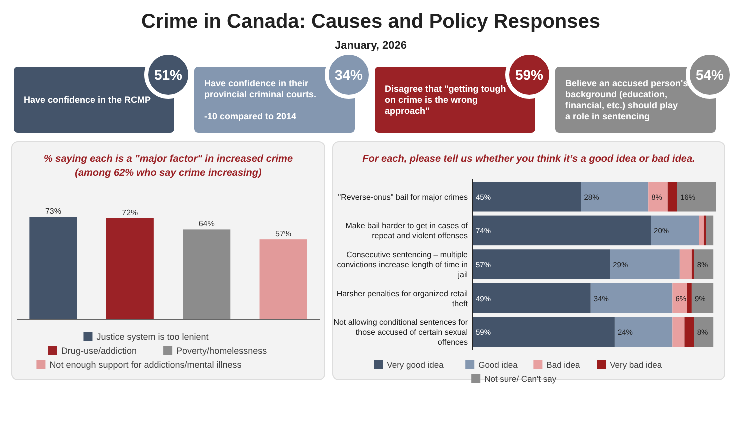  I want to click on y-tick-label: Consecutive sentencing – multiple convictions increase length of time in jail, so click(403, 265).